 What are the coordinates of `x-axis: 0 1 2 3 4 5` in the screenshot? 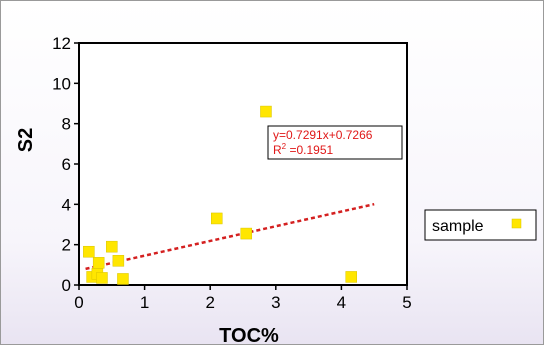 It's located at (243, 298).